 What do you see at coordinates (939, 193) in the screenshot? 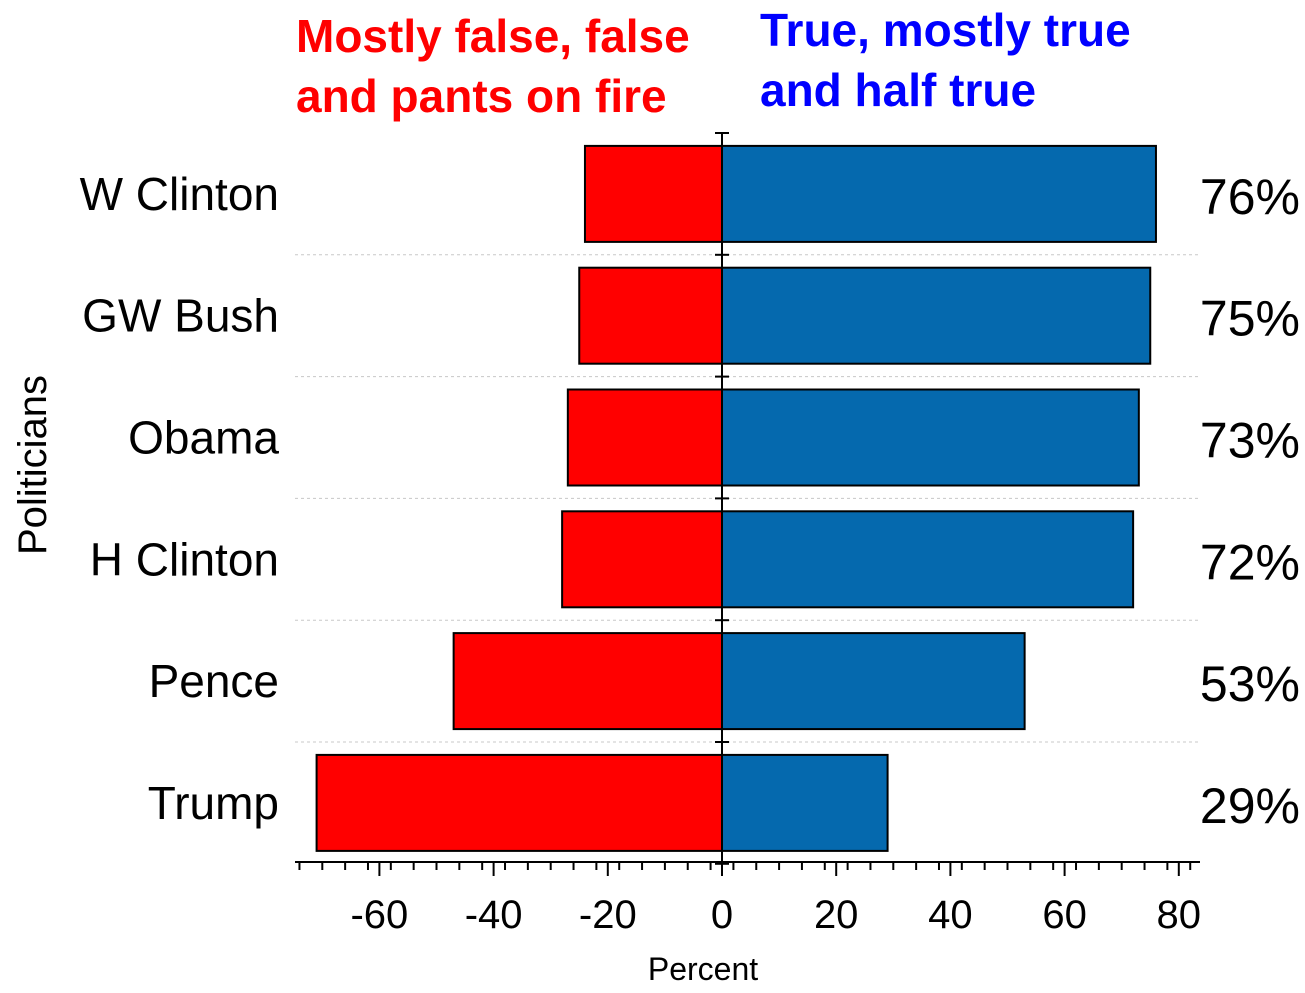
I see `true-bar-w-clinton` at bounding box center [939, 193].